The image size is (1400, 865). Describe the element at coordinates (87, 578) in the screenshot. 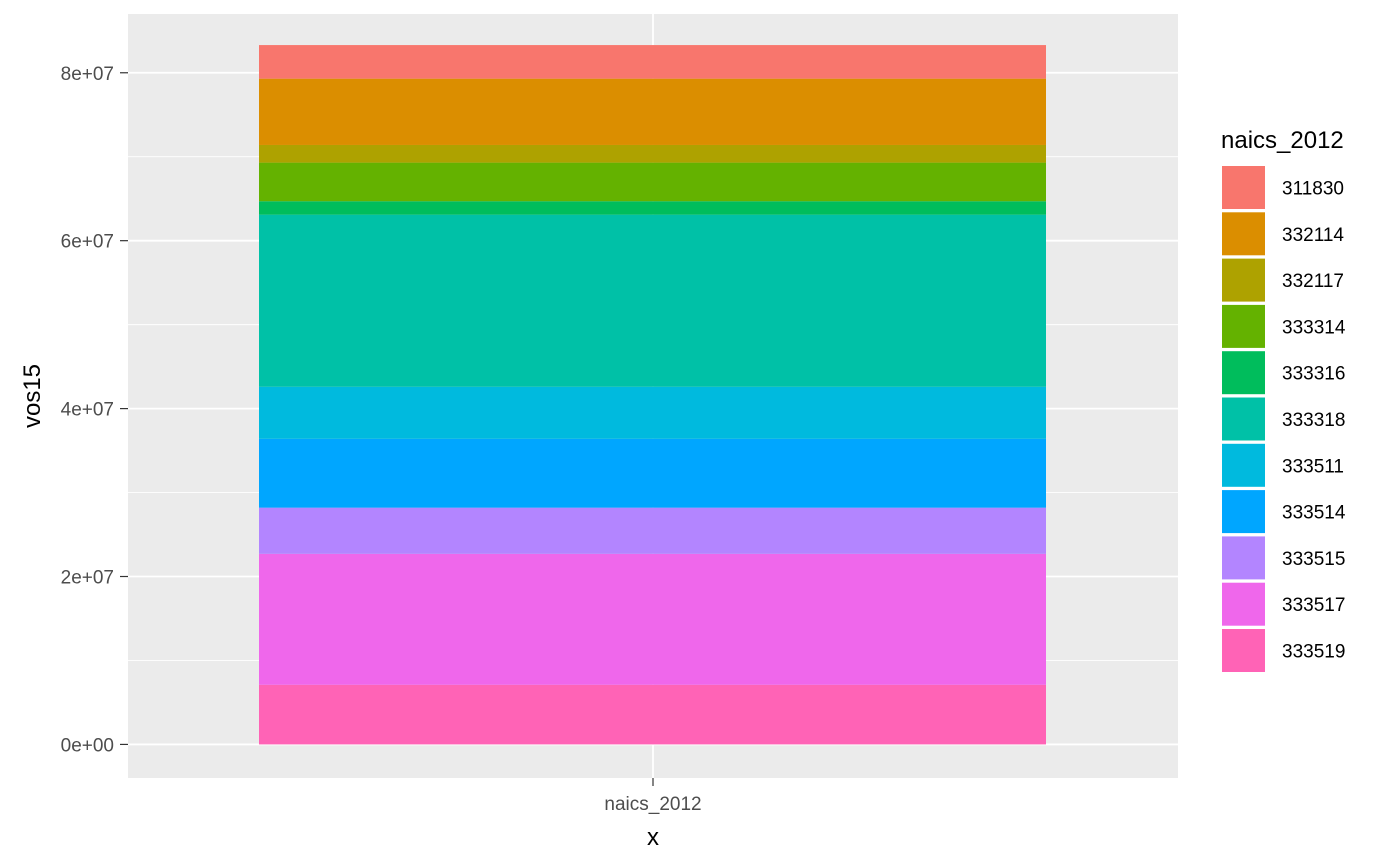

I see `y-tick-label: 2e+07` at that location.